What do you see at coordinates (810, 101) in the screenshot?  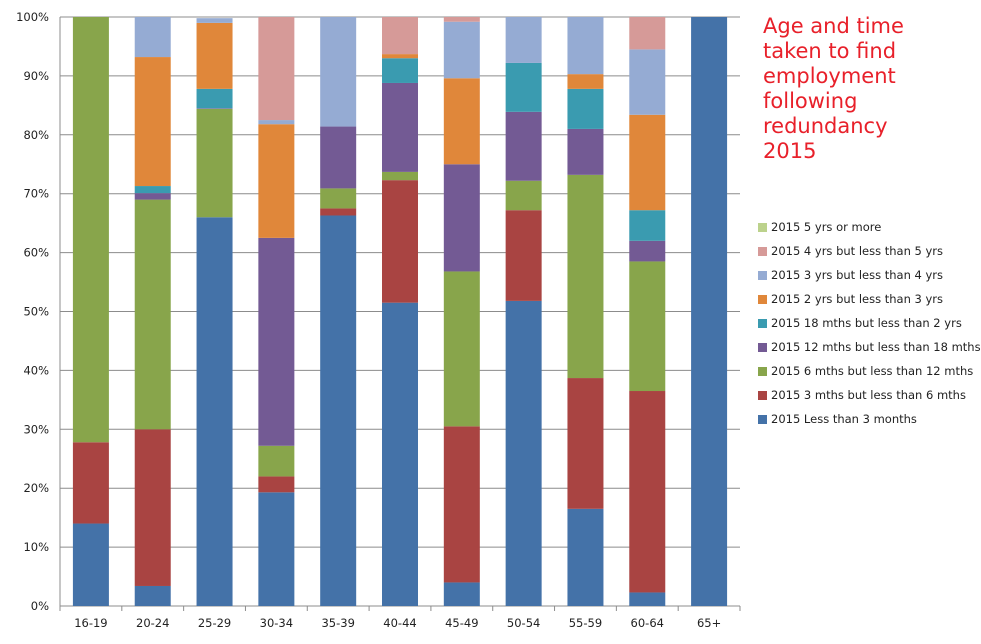 I see `chart-title-line: following` at bounding box center [810, 101].